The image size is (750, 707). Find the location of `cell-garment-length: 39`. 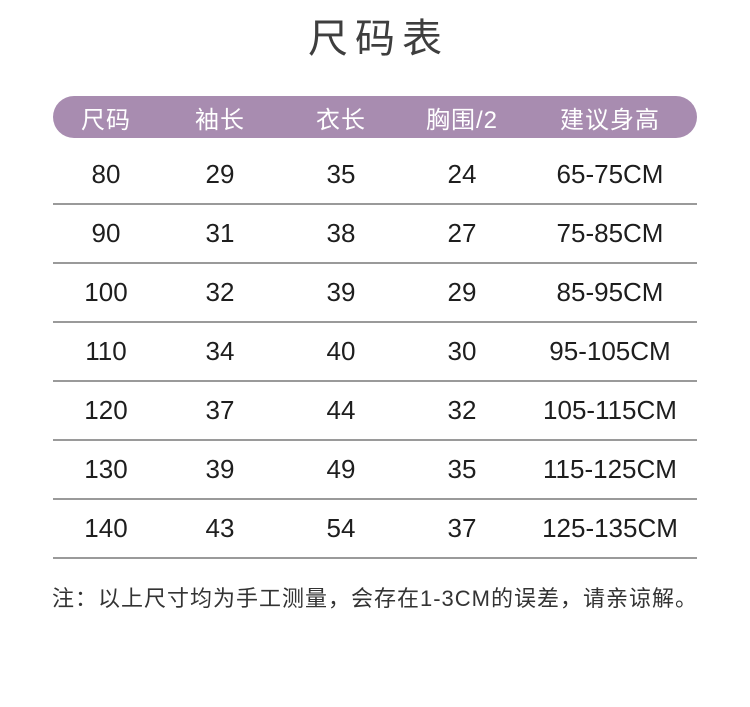

cell-garment-length: 39 is located at coordinates (341, 292).